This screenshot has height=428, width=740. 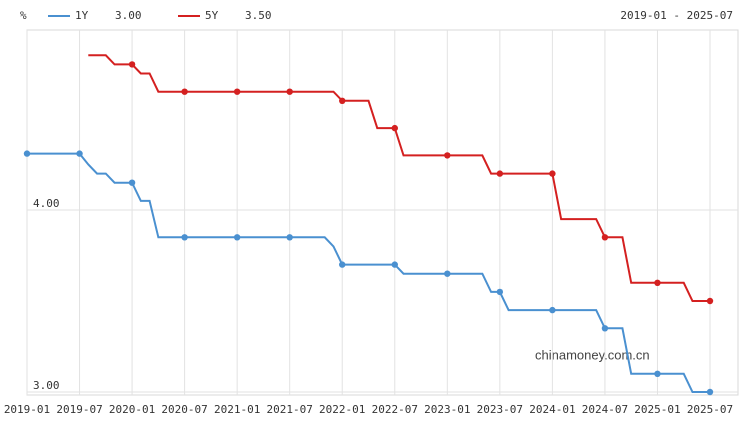 What do you see at coordinates (46, 385) in the screenshot?
I see `y-tick-label: 3.00` at bounding box center [46, 385].